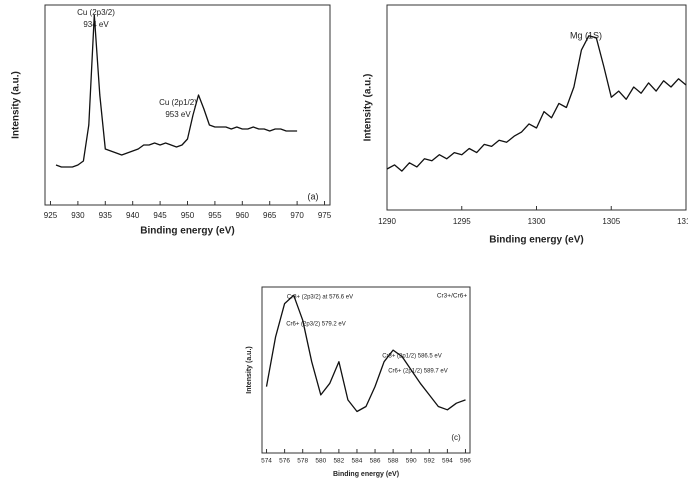 The height and width of the screenshot is (483, 688). I want to click on x-tick-label: 576, so click(284, 461).